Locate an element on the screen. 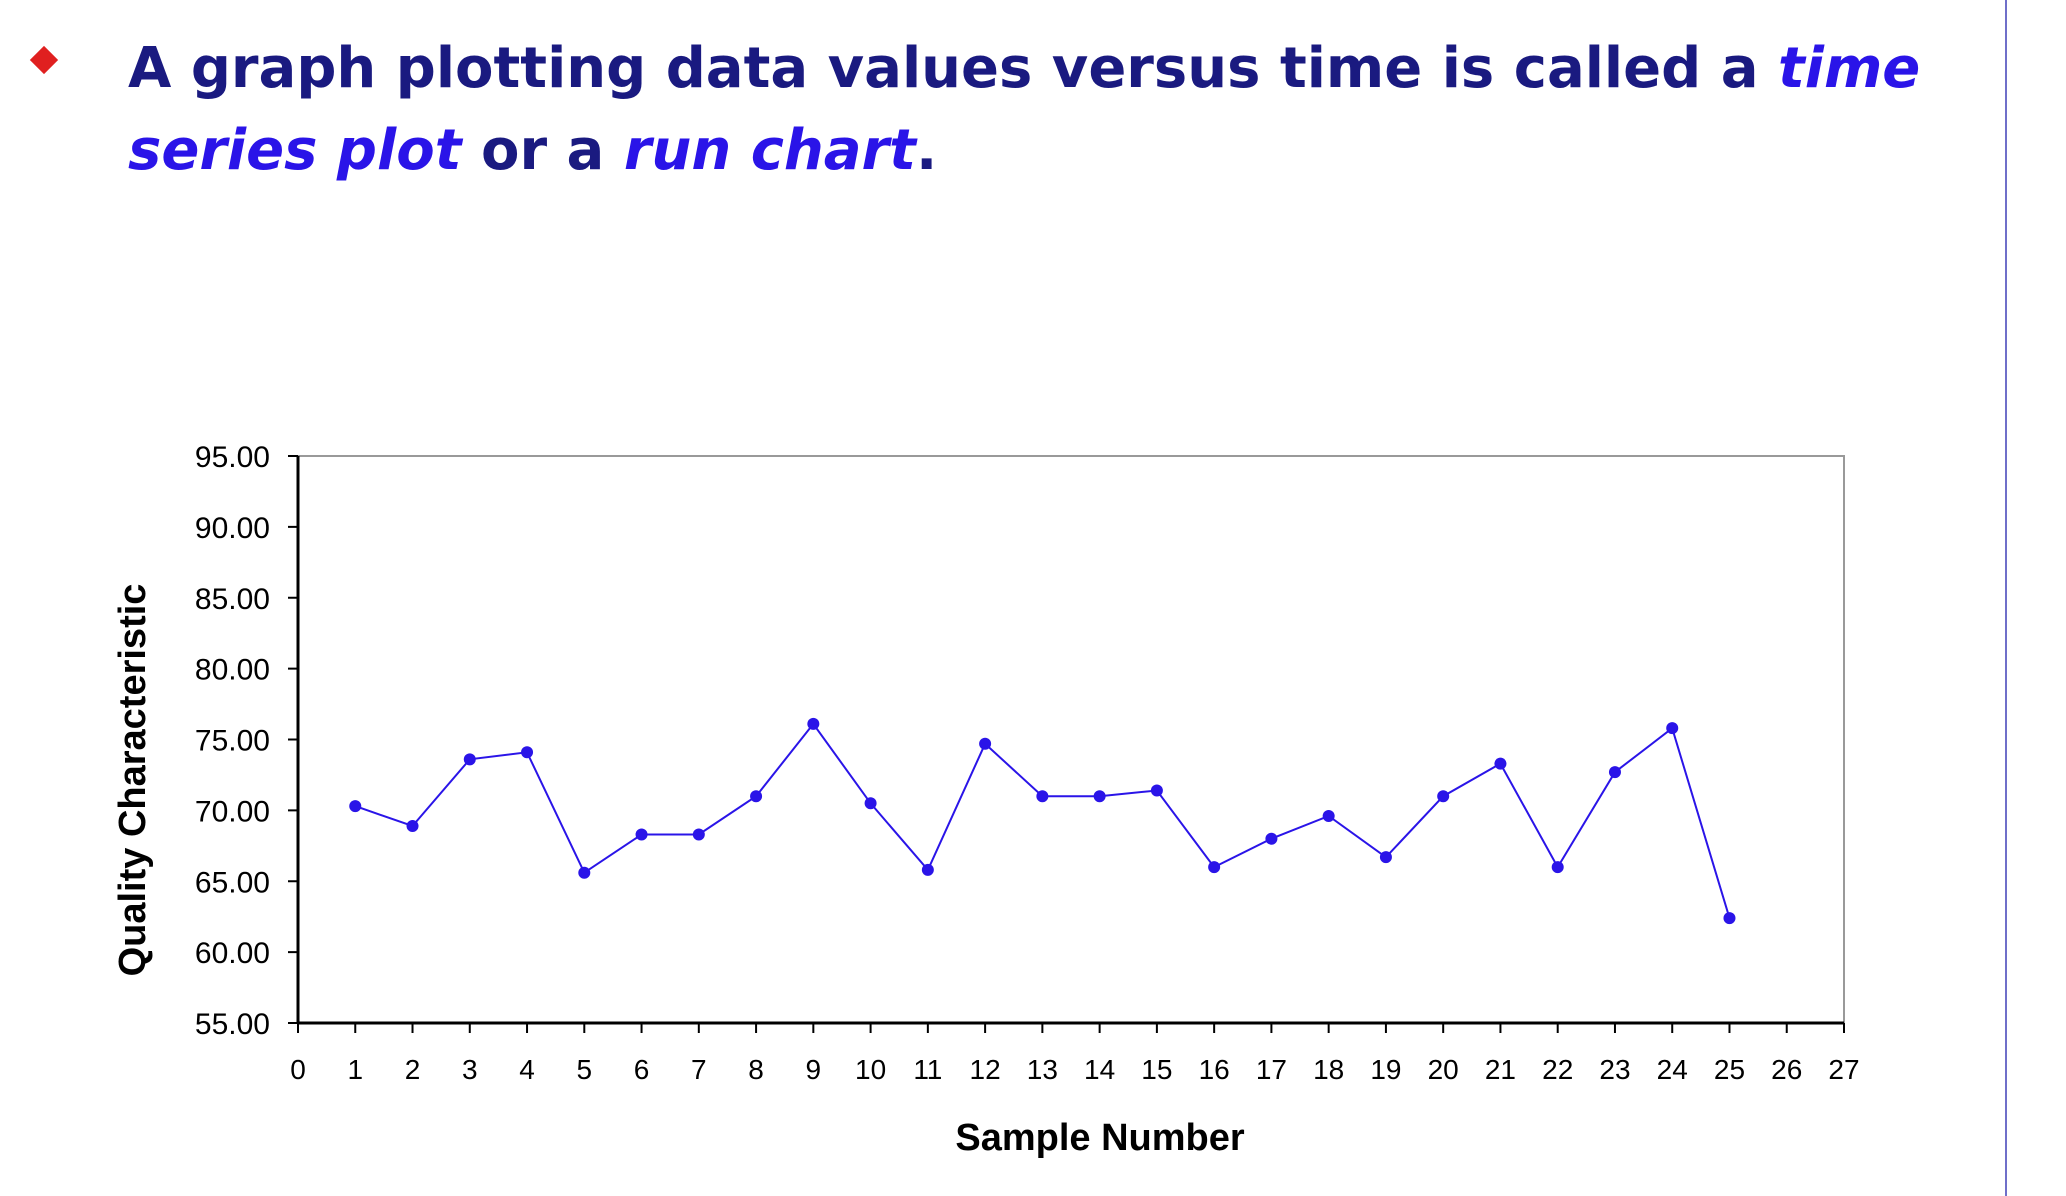 This screenshot has width=2066, height=1196. slide-edge-divider is located at coordinates (2006, 598).